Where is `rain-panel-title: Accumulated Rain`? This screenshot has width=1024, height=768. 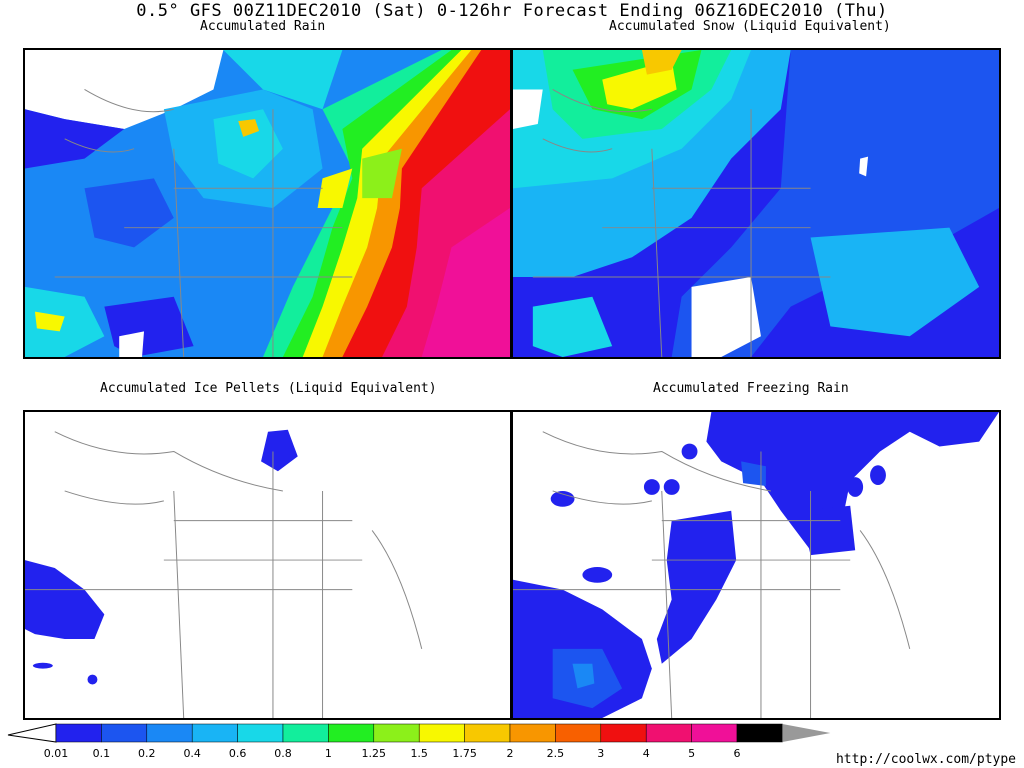 rain-panel-title: Accumulated Rain is located at coordinates (263, 26).